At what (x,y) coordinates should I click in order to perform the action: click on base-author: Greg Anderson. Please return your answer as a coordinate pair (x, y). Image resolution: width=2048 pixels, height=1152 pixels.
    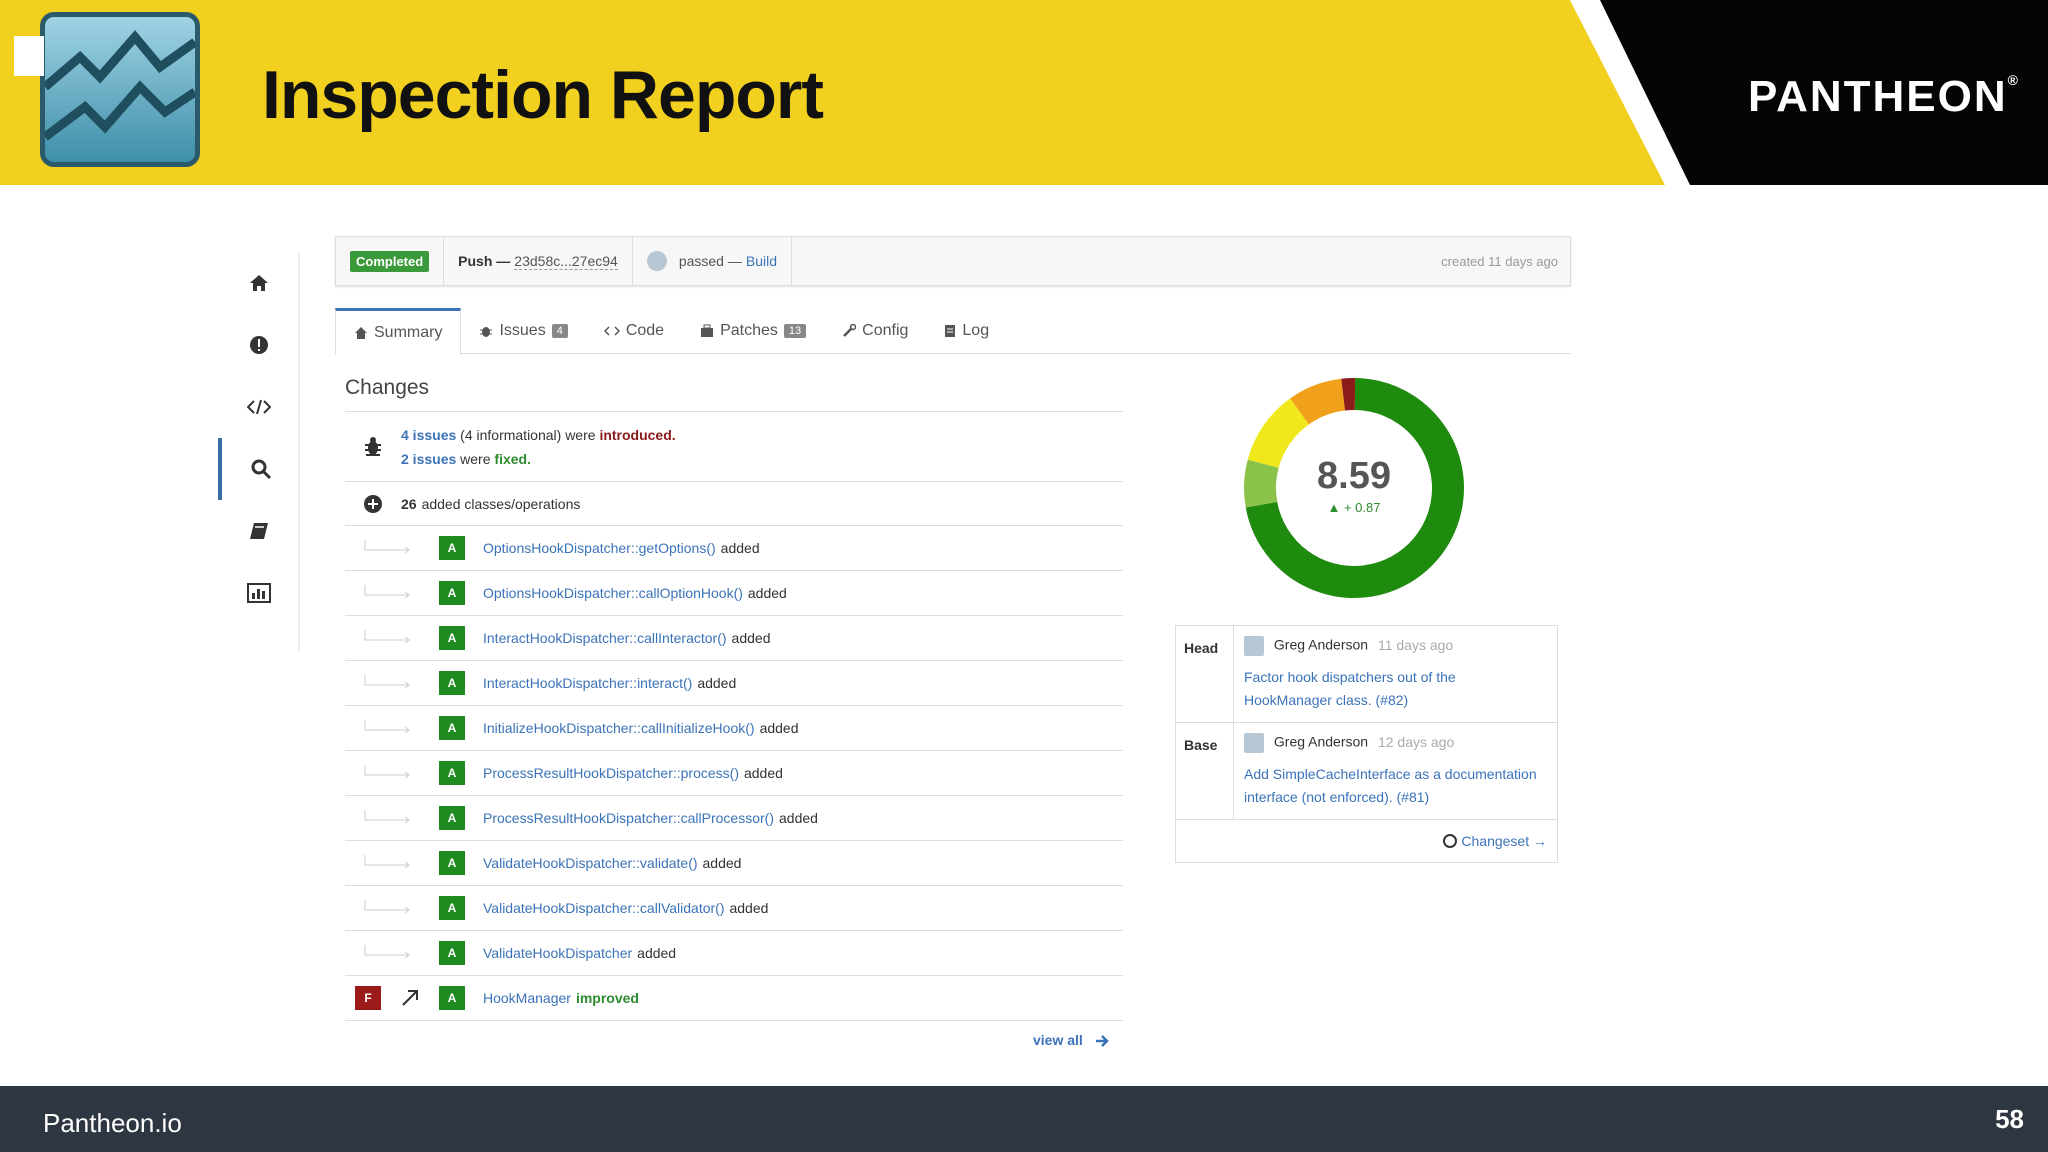
    Looking at the image, I should click on (1321, 741).